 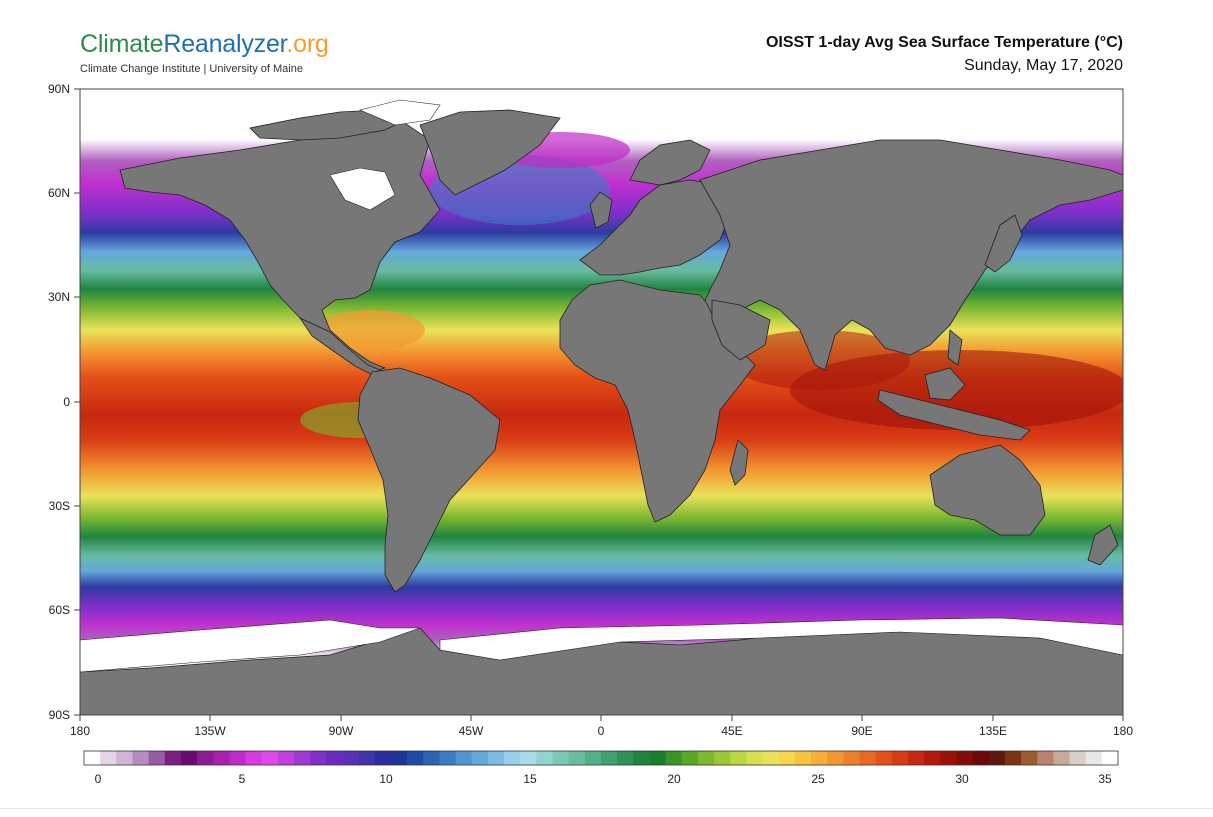 What do you see at coordinates (307, 44) in the screenshot?
I see `logo-part-org: .org` at bounding box center [307, 44].